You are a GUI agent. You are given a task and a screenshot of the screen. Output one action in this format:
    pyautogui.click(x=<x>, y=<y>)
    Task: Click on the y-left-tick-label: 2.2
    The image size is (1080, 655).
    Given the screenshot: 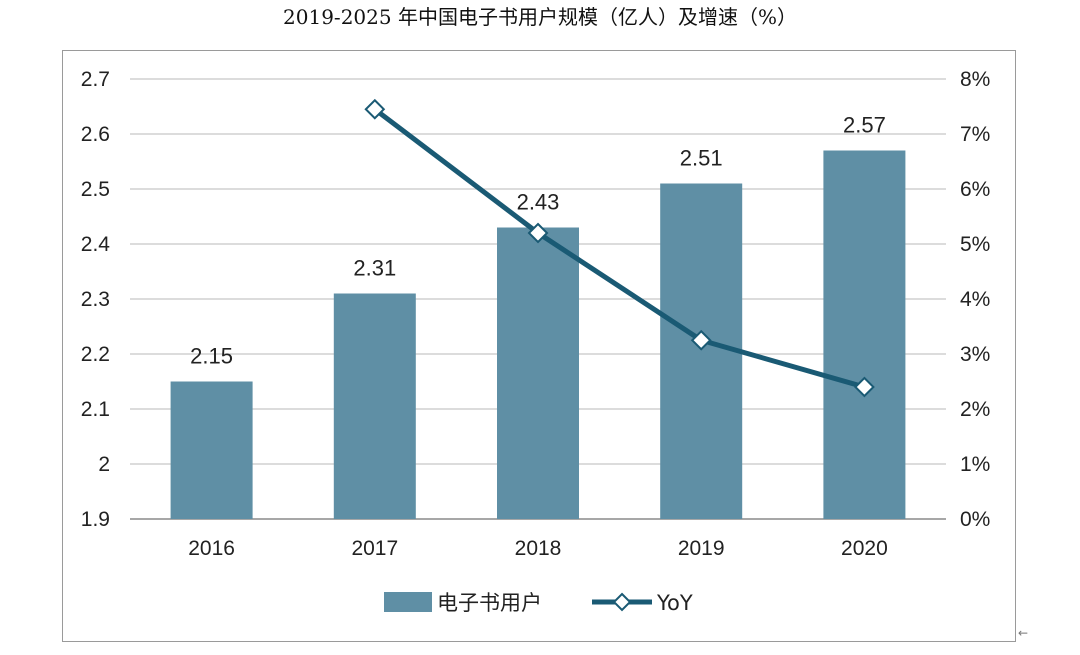 What is the action you would take?
    pyautogui.click(x=95, y=354)
    